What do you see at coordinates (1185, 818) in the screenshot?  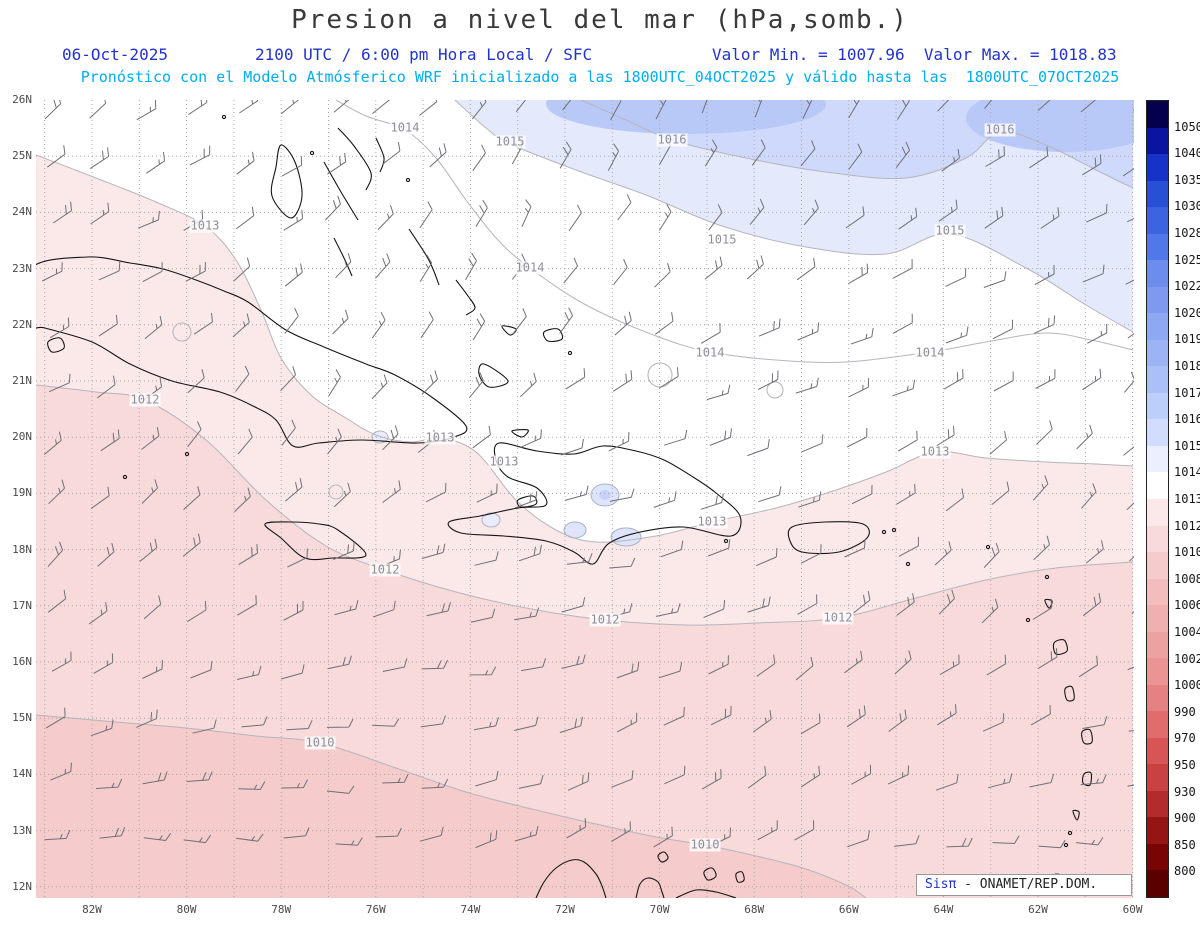 I see `colorbar-value: 900` at bounding box center [1185, 818].